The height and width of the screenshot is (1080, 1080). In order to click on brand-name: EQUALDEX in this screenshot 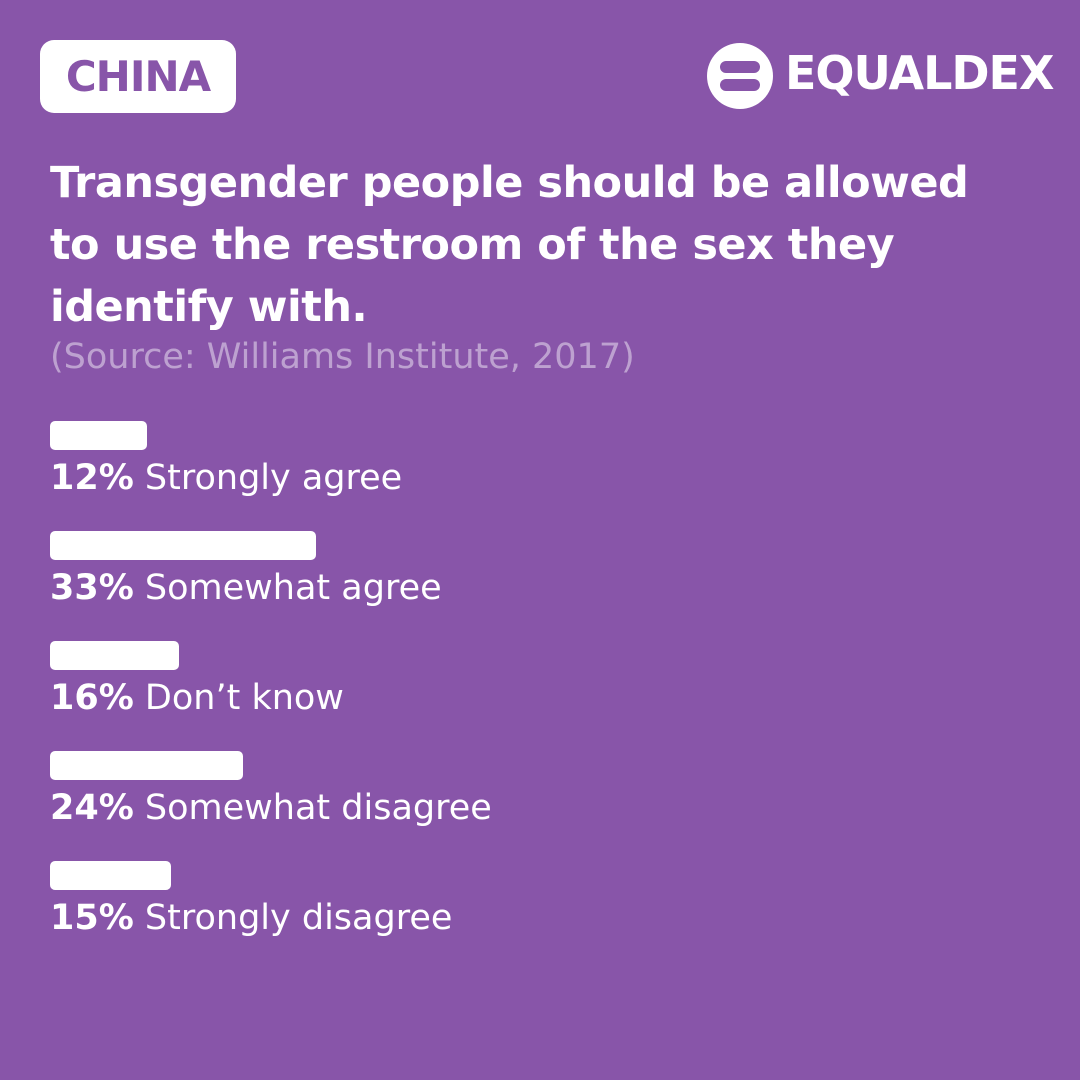, I will do `click(919, 73)`.